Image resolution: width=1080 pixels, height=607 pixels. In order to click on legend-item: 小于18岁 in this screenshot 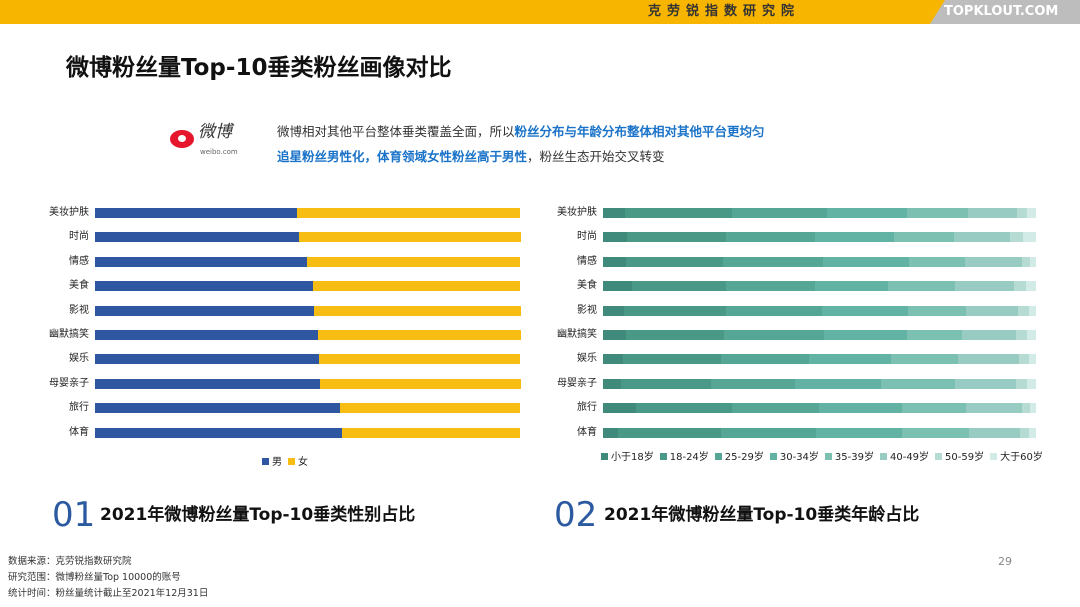, I will do `click(627, 458)`.